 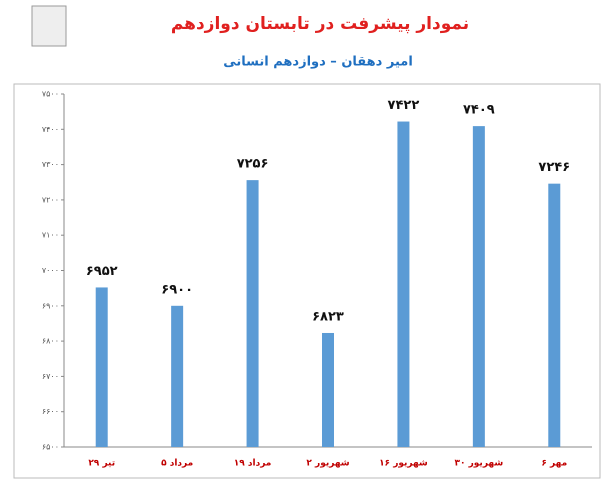 I want to click on value-label: ۷۴۲۲, so click(x=404, y=105).